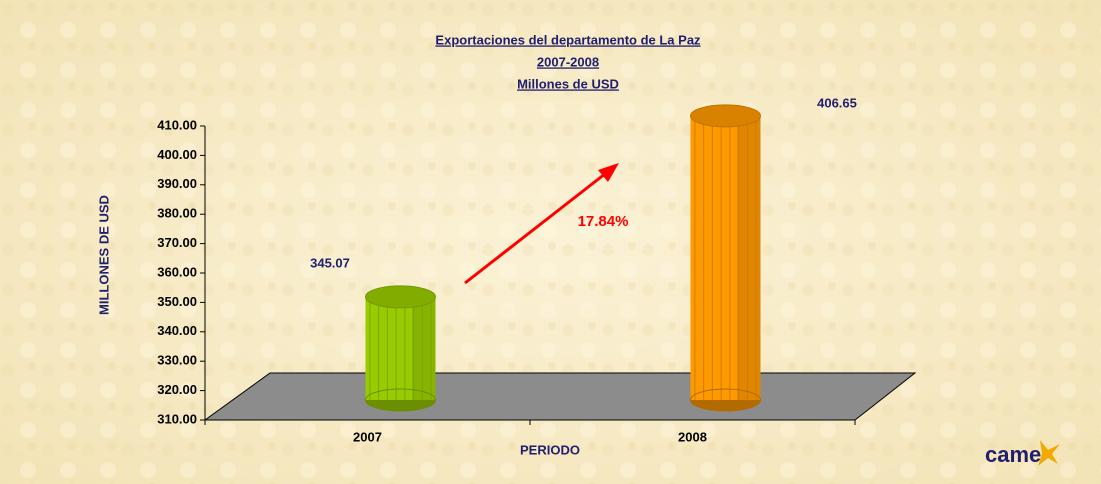  I want to click on logo-star, so click(1049, 453).